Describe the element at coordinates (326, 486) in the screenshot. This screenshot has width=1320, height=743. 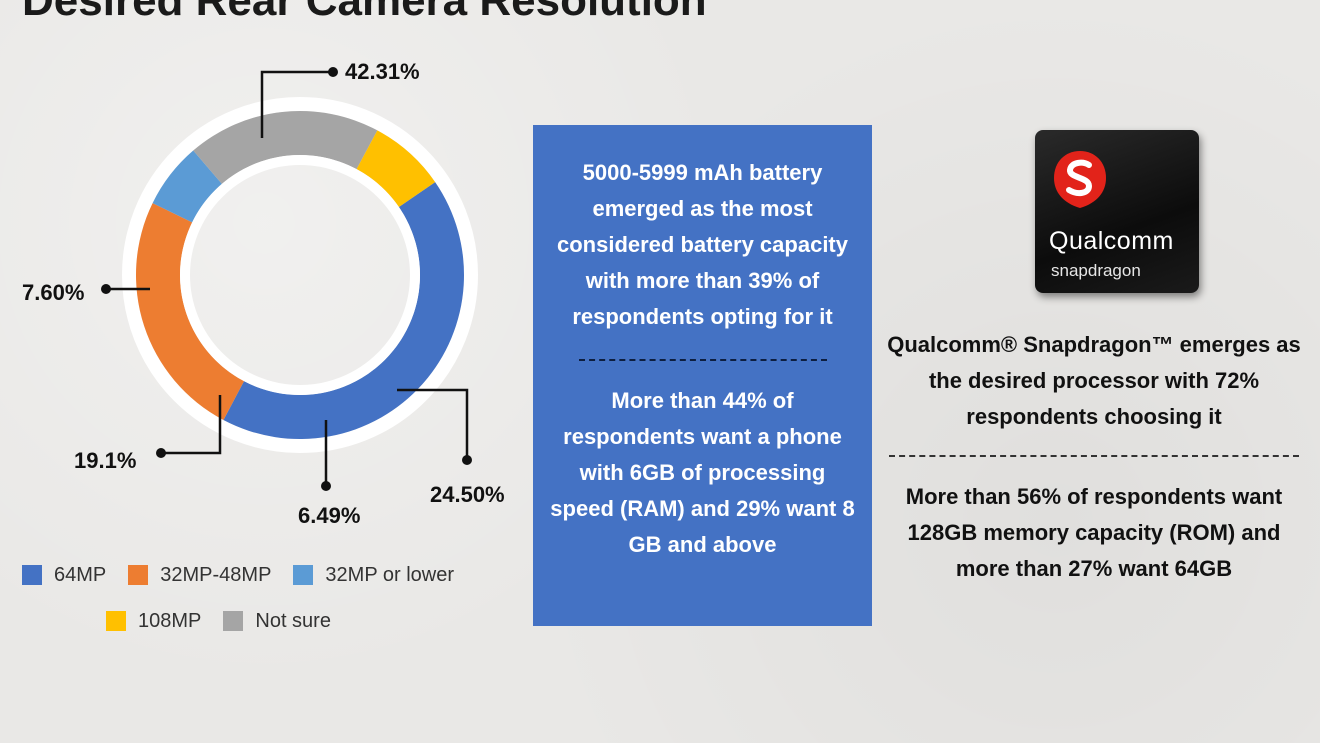
I see `callout-32mp-lower-dot` at that location.